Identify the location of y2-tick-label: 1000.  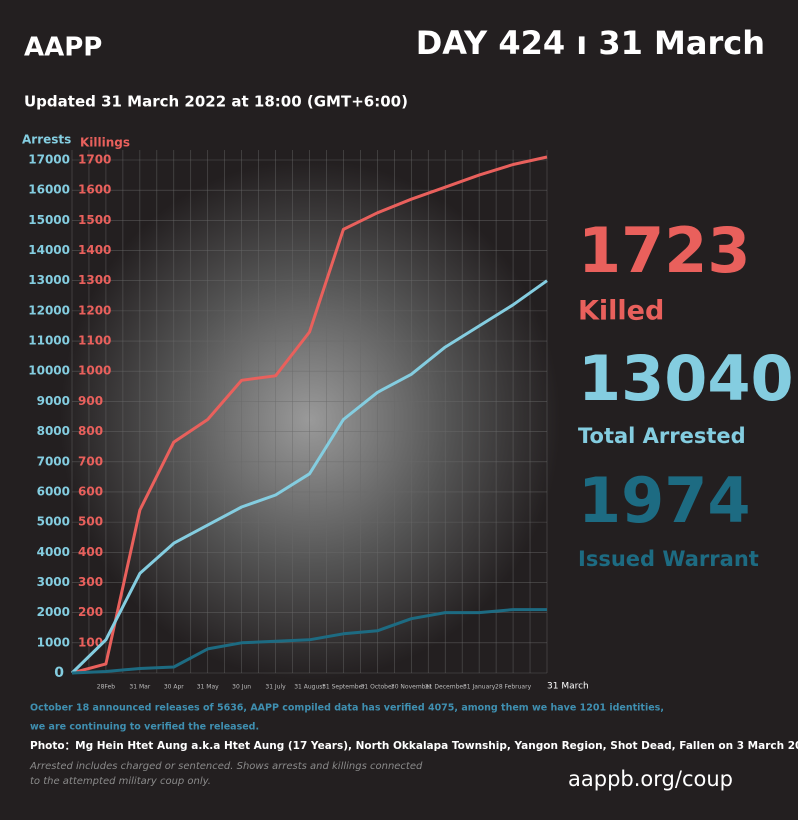
(94, 371).